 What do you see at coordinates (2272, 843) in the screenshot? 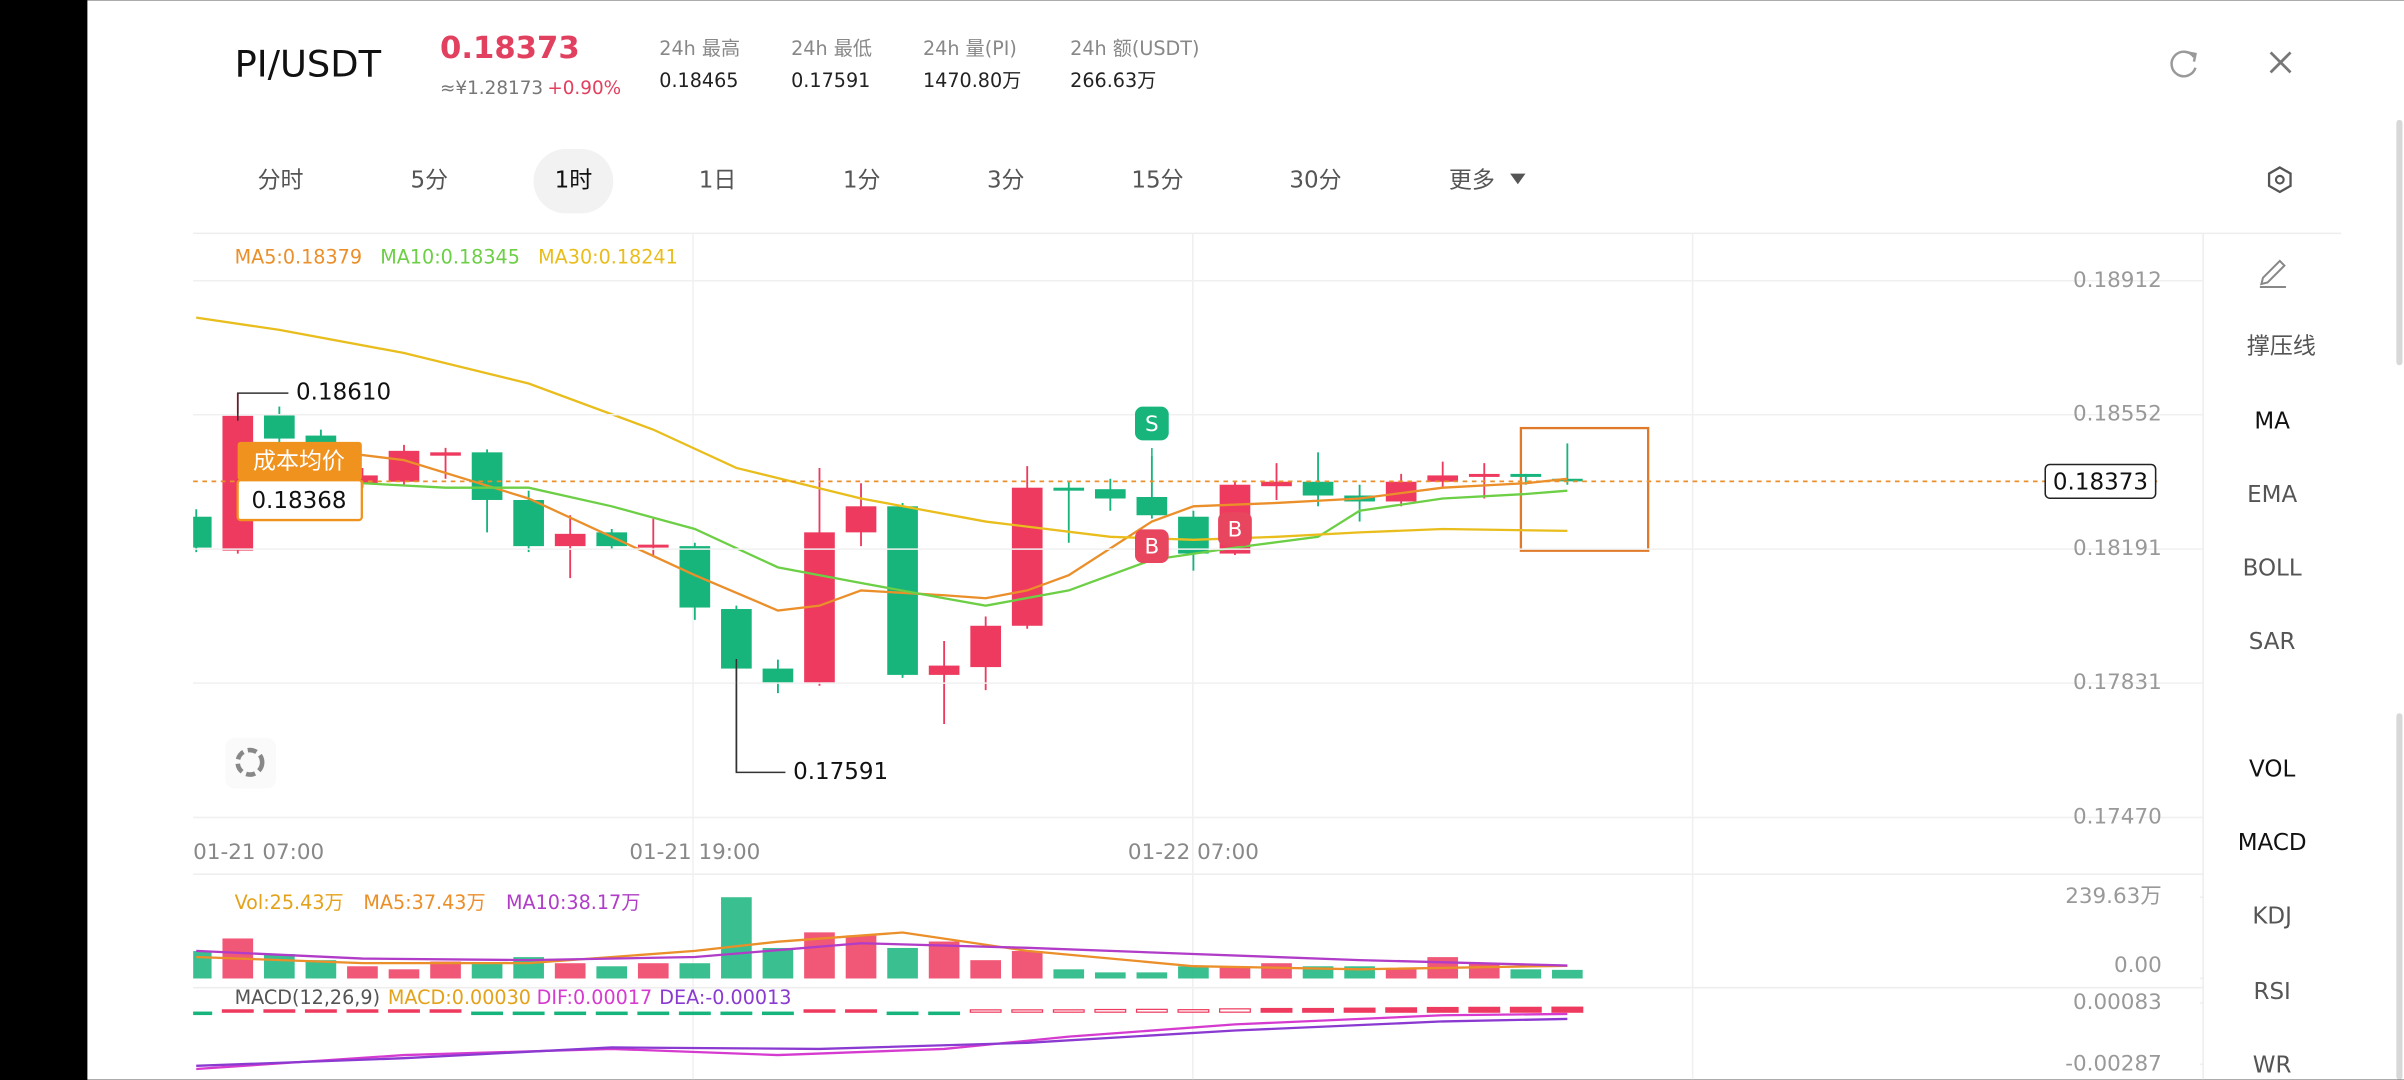
I see `indicator-option: MACD` at bounding box center [2272, 843].